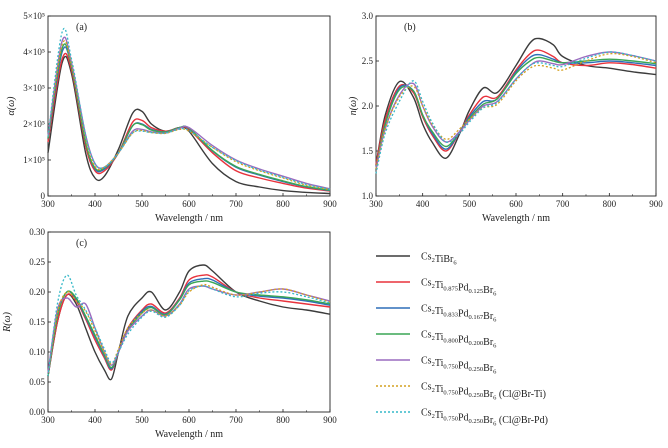 The width and height of the screenshot is (668, 448). Describe the element at coordinates (37, 352) in the screenshot. I see `y-tick-label: 0.10` at that location.